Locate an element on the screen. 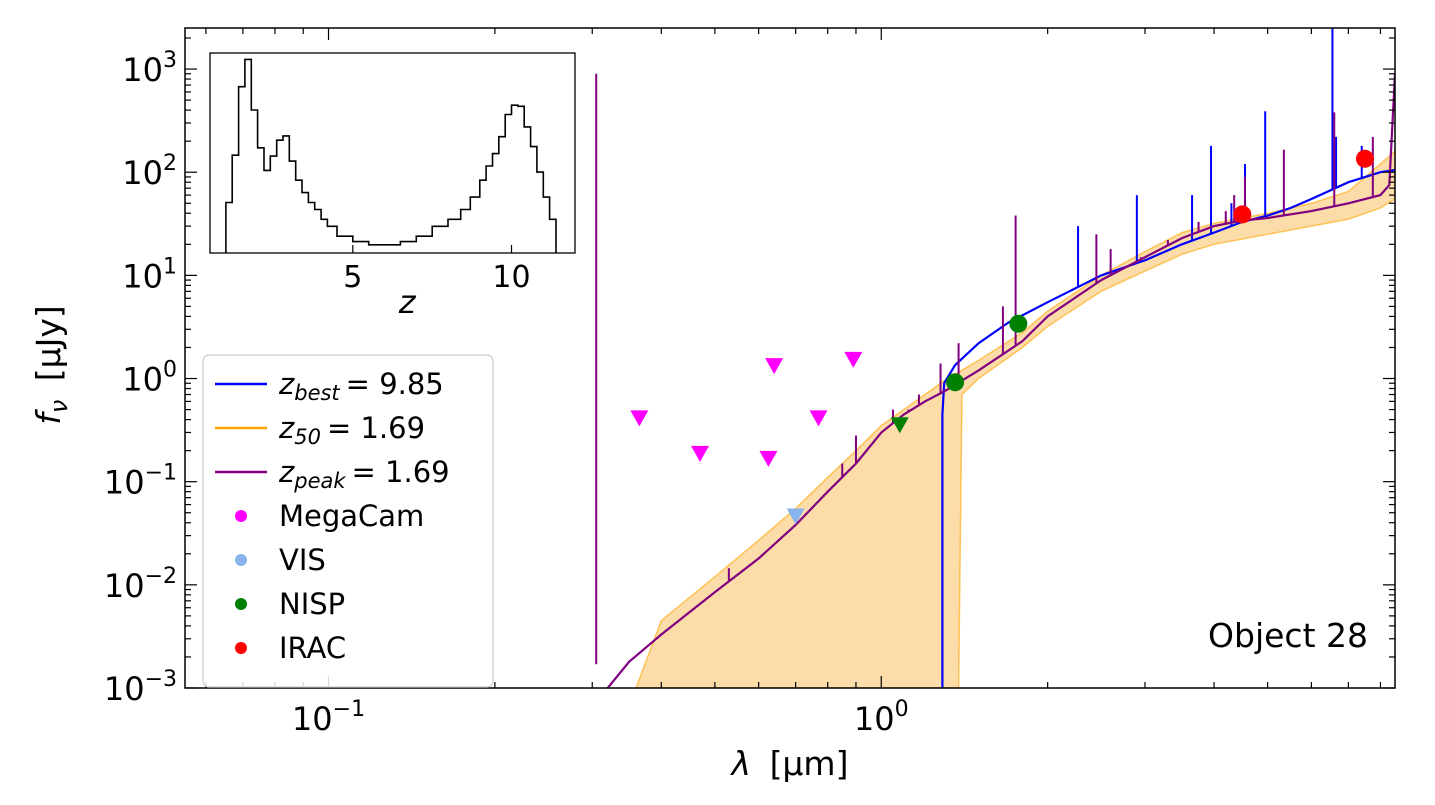 This screenshot has width=1435, height=805. legend-entry-label: zbest = 9.85 is located at coordinates (361, 386).